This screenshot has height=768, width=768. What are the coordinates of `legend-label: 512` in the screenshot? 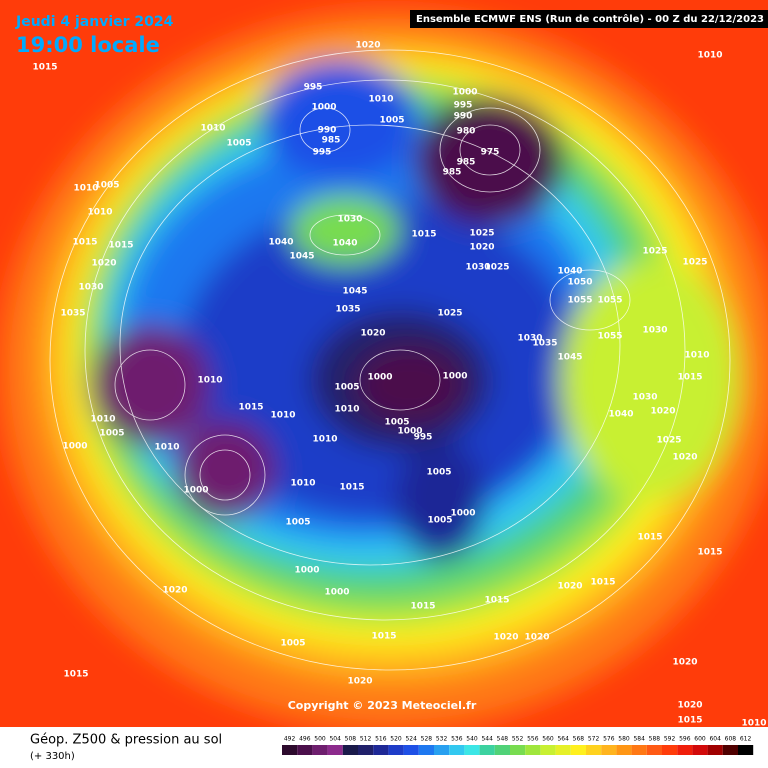 It's located at (366, 739).